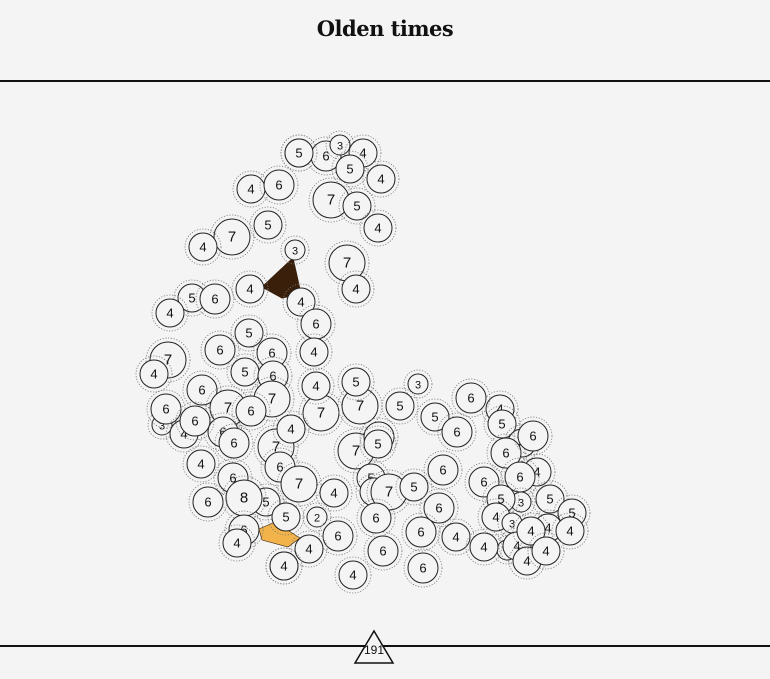 The width and height of the screenshot is (770, 679). Describe the element at coordinates (232, 237) in the screenshot. I see `node-12: 7` at that location.